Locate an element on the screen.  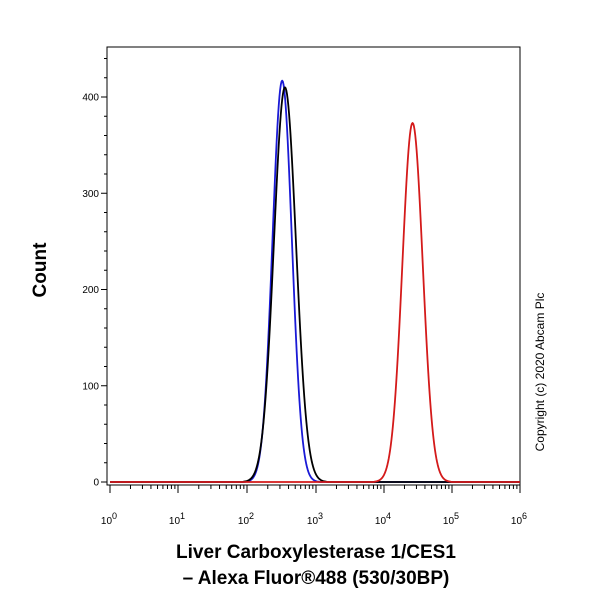
x-tick-label: 10¹ is located at coordinates (177, 519).